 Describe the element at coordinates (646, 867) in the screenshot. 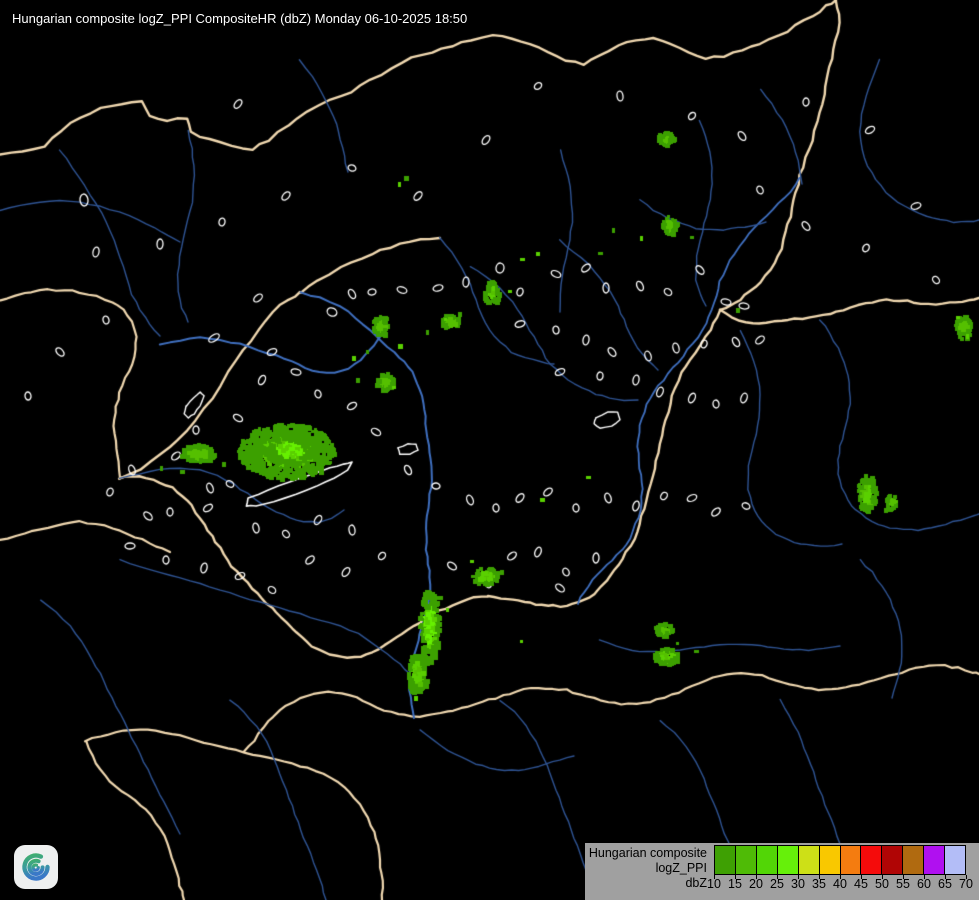

I see `legend-caption: Hungarian composite logZ_PPI dbZ` at that location.